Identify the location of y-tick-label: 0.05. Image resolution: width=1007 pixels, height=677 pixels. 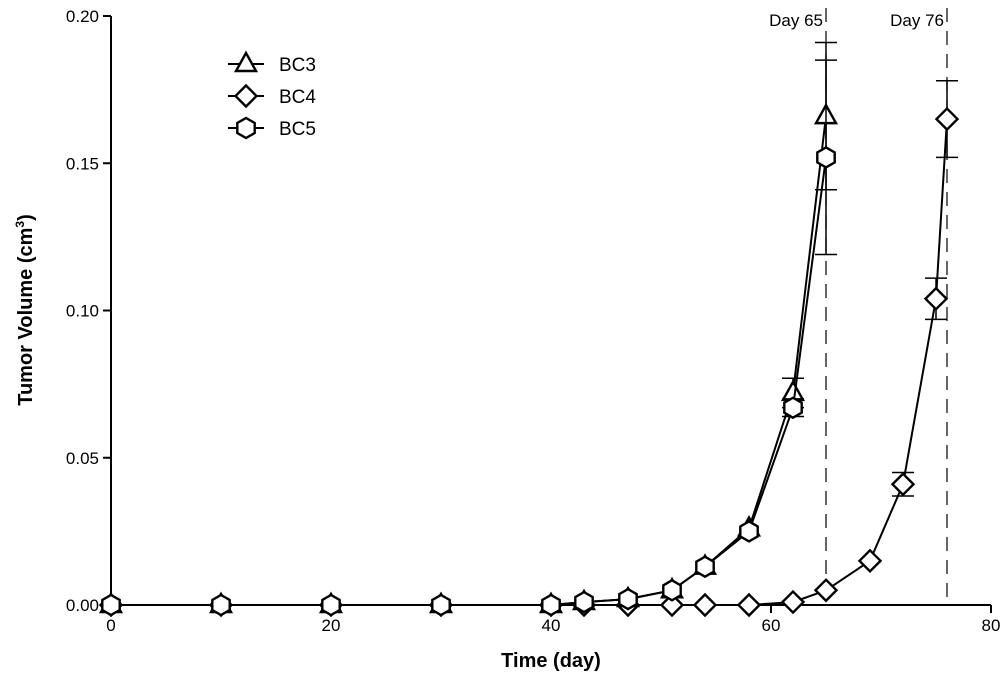
(82, 458).